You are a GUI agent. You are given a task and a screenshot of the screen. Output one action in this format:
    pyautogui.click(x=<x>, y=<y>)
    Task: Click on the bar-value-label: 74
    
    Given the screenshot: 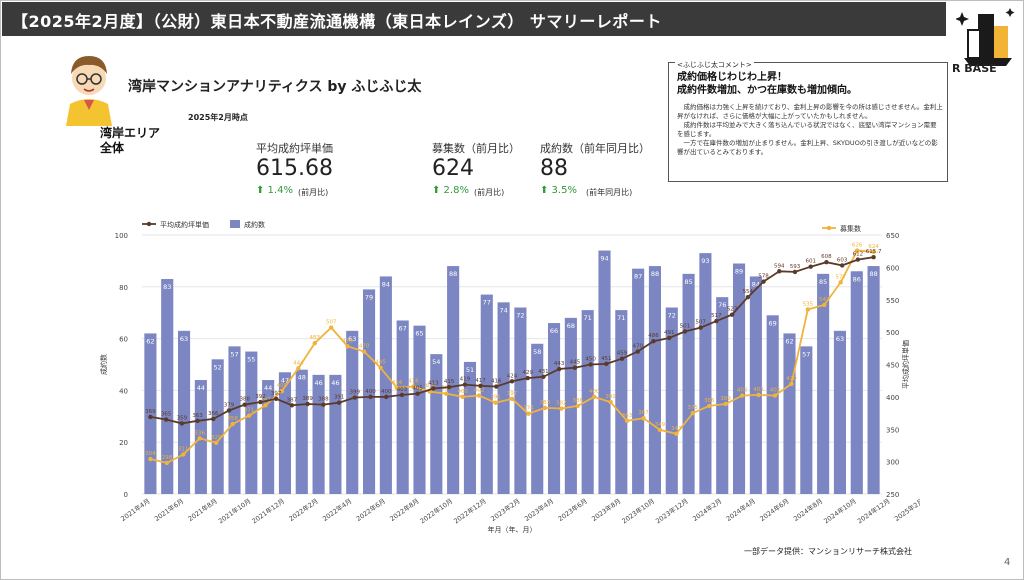 What is the action you would take?
    pyautogui.click(x=503, y=310)
    